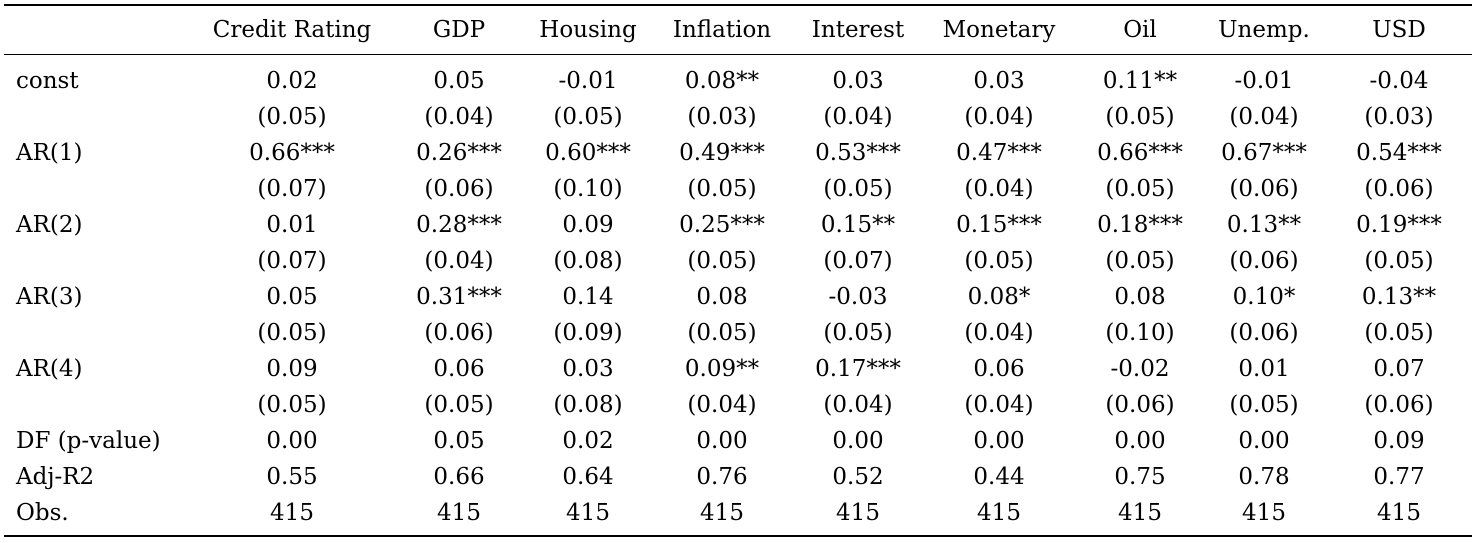 This screenshot has height=543, width=1481. Describe the element at coordinates (1264, 477) in the screenshot. I see `table-cell: 0.78` at that location.